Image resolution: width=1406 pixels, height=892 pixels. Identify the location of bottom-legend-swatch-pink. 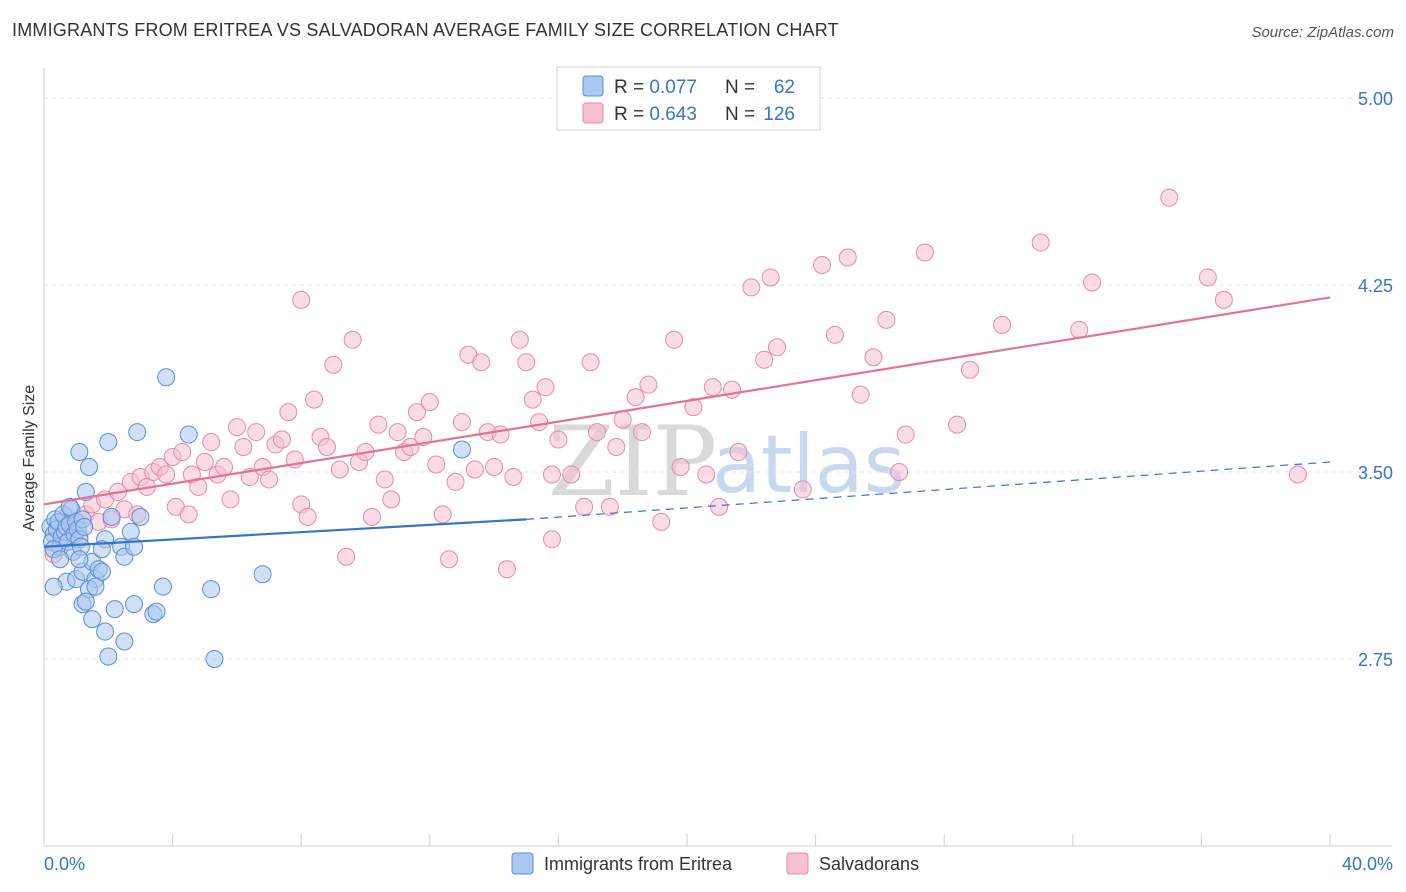
(797, 863).